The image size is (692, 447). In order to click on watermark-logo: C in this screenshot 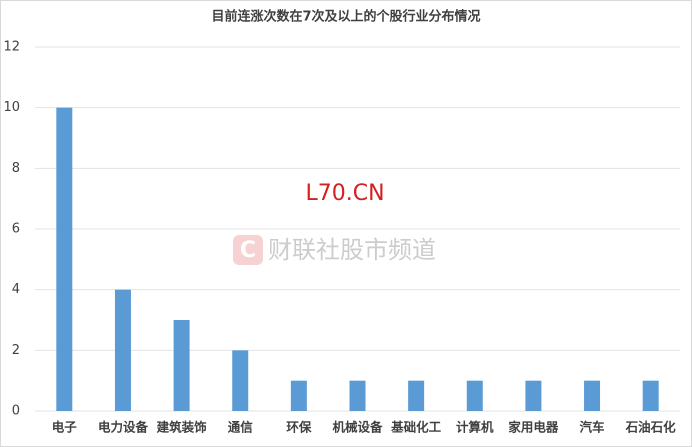, I will do `click(248, 250)`.